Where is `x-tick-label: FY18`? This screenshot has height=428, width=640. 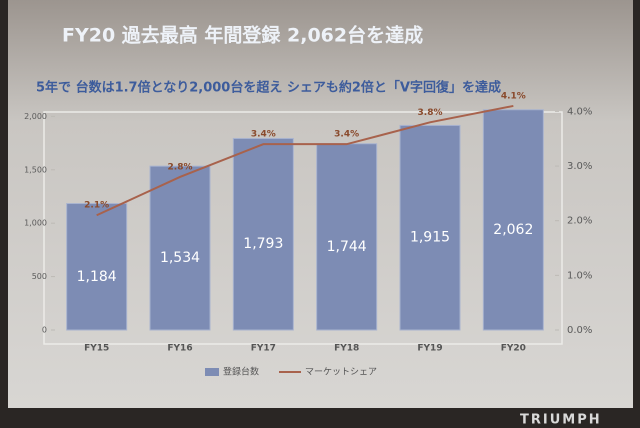
x-tick-label: FY18 is located at coordinates (346, 349).